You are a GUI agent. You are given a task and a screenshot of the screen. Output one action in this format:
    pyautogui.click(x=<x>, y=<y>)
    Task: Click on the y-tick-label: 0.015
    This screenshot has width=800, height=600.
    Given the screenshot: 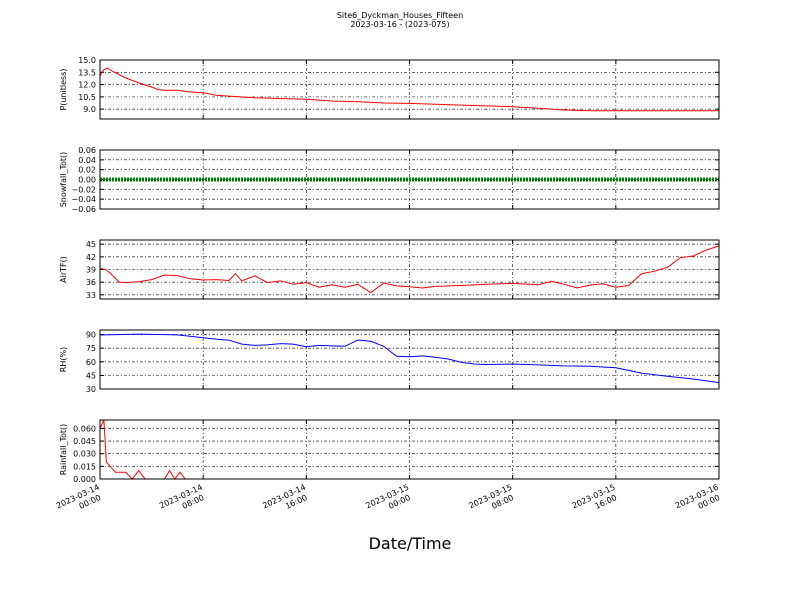 What is the action you would take?
    pyautogui.click(x=84, y=466)
    